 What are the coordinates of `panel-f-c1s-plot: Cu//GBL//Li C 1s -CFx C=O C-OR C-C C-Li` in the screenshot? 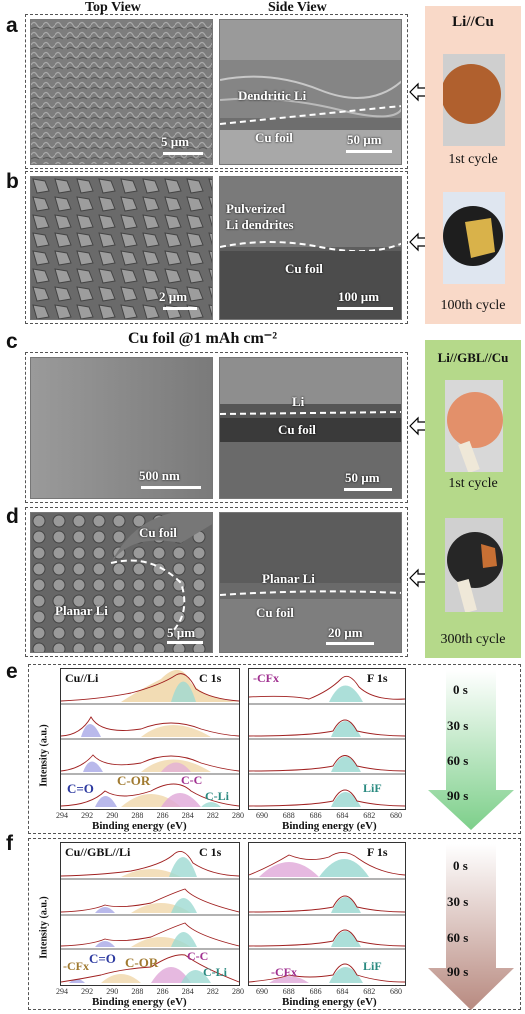 It's located at (150, 914).